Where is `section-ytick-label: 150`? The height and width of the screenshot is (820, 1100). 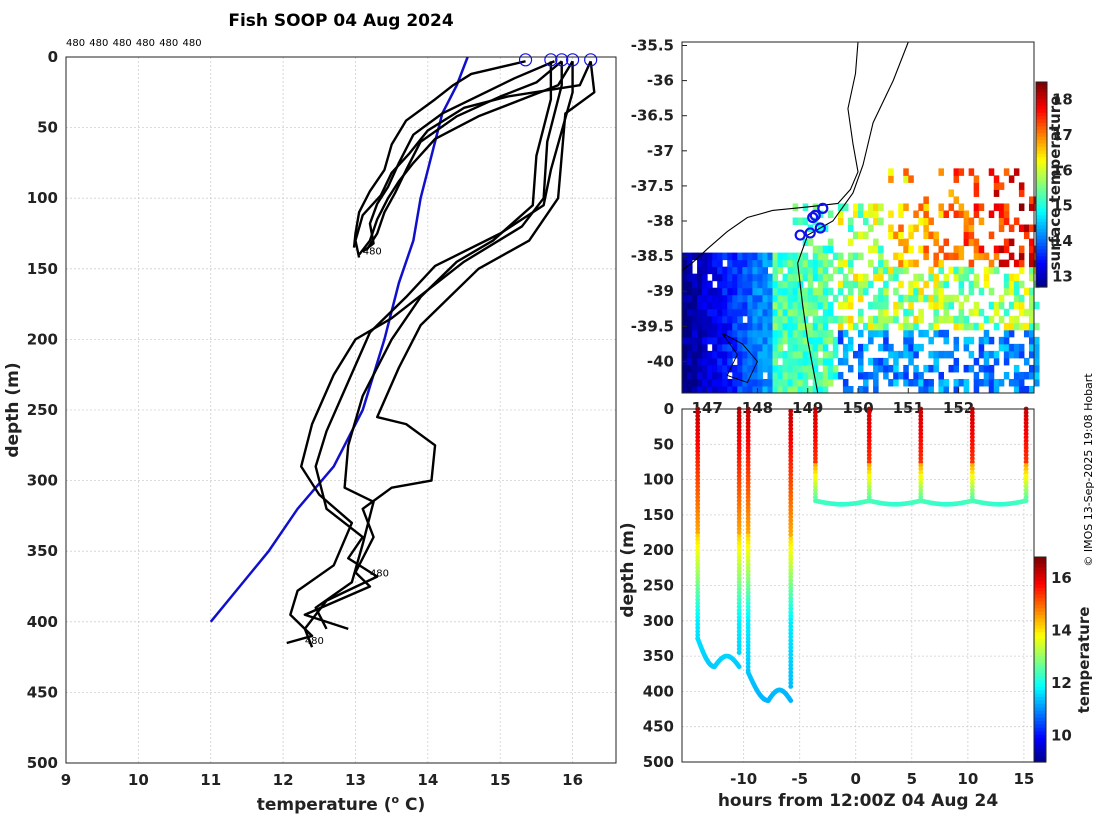 section-ytick-label: 150 is located at coordinates (658, 515).